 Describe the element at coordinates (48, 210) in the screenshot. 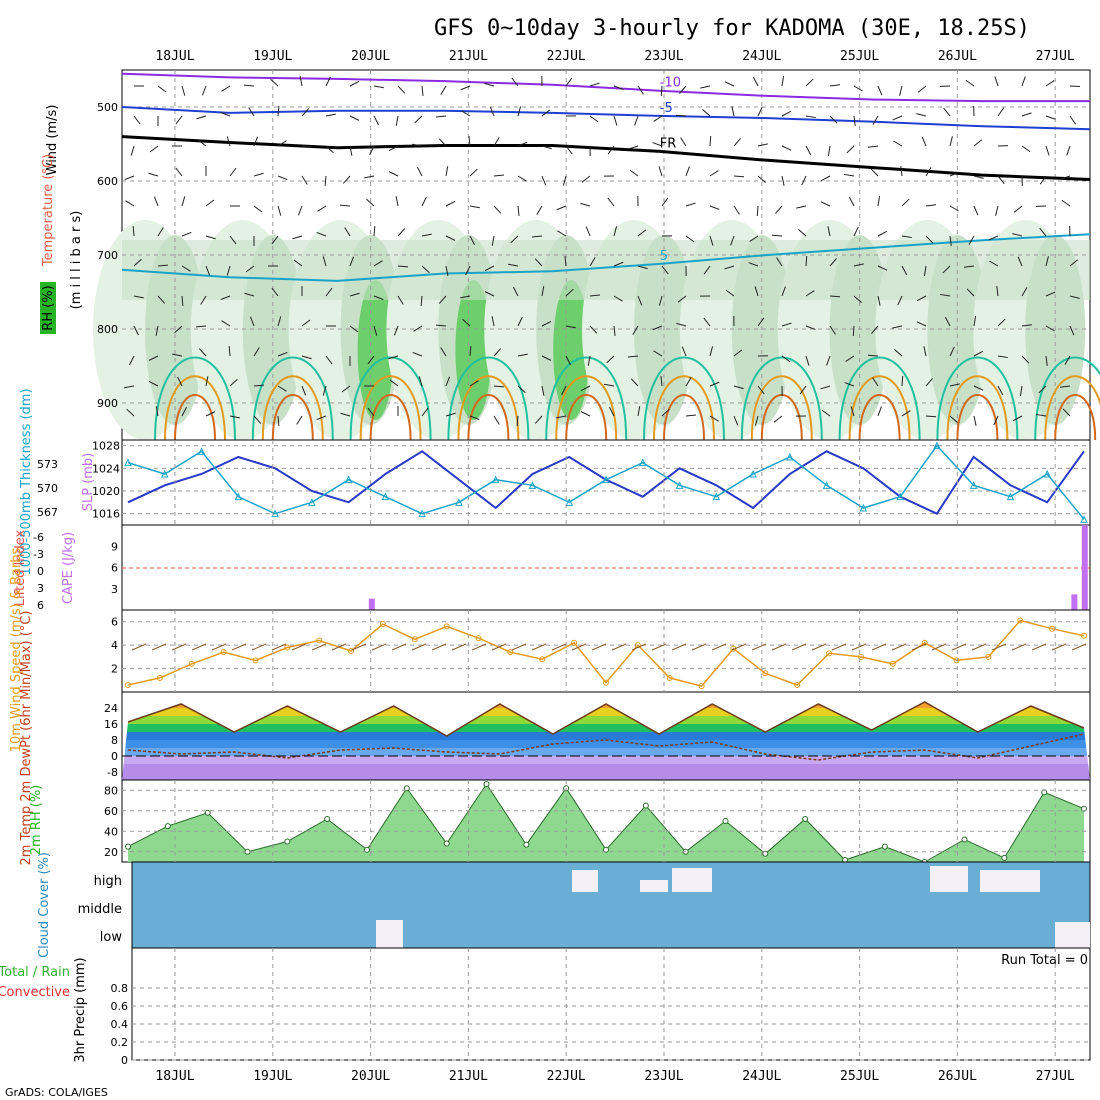

I see `temperature-axis-label: Temperature (°C)` at that location.